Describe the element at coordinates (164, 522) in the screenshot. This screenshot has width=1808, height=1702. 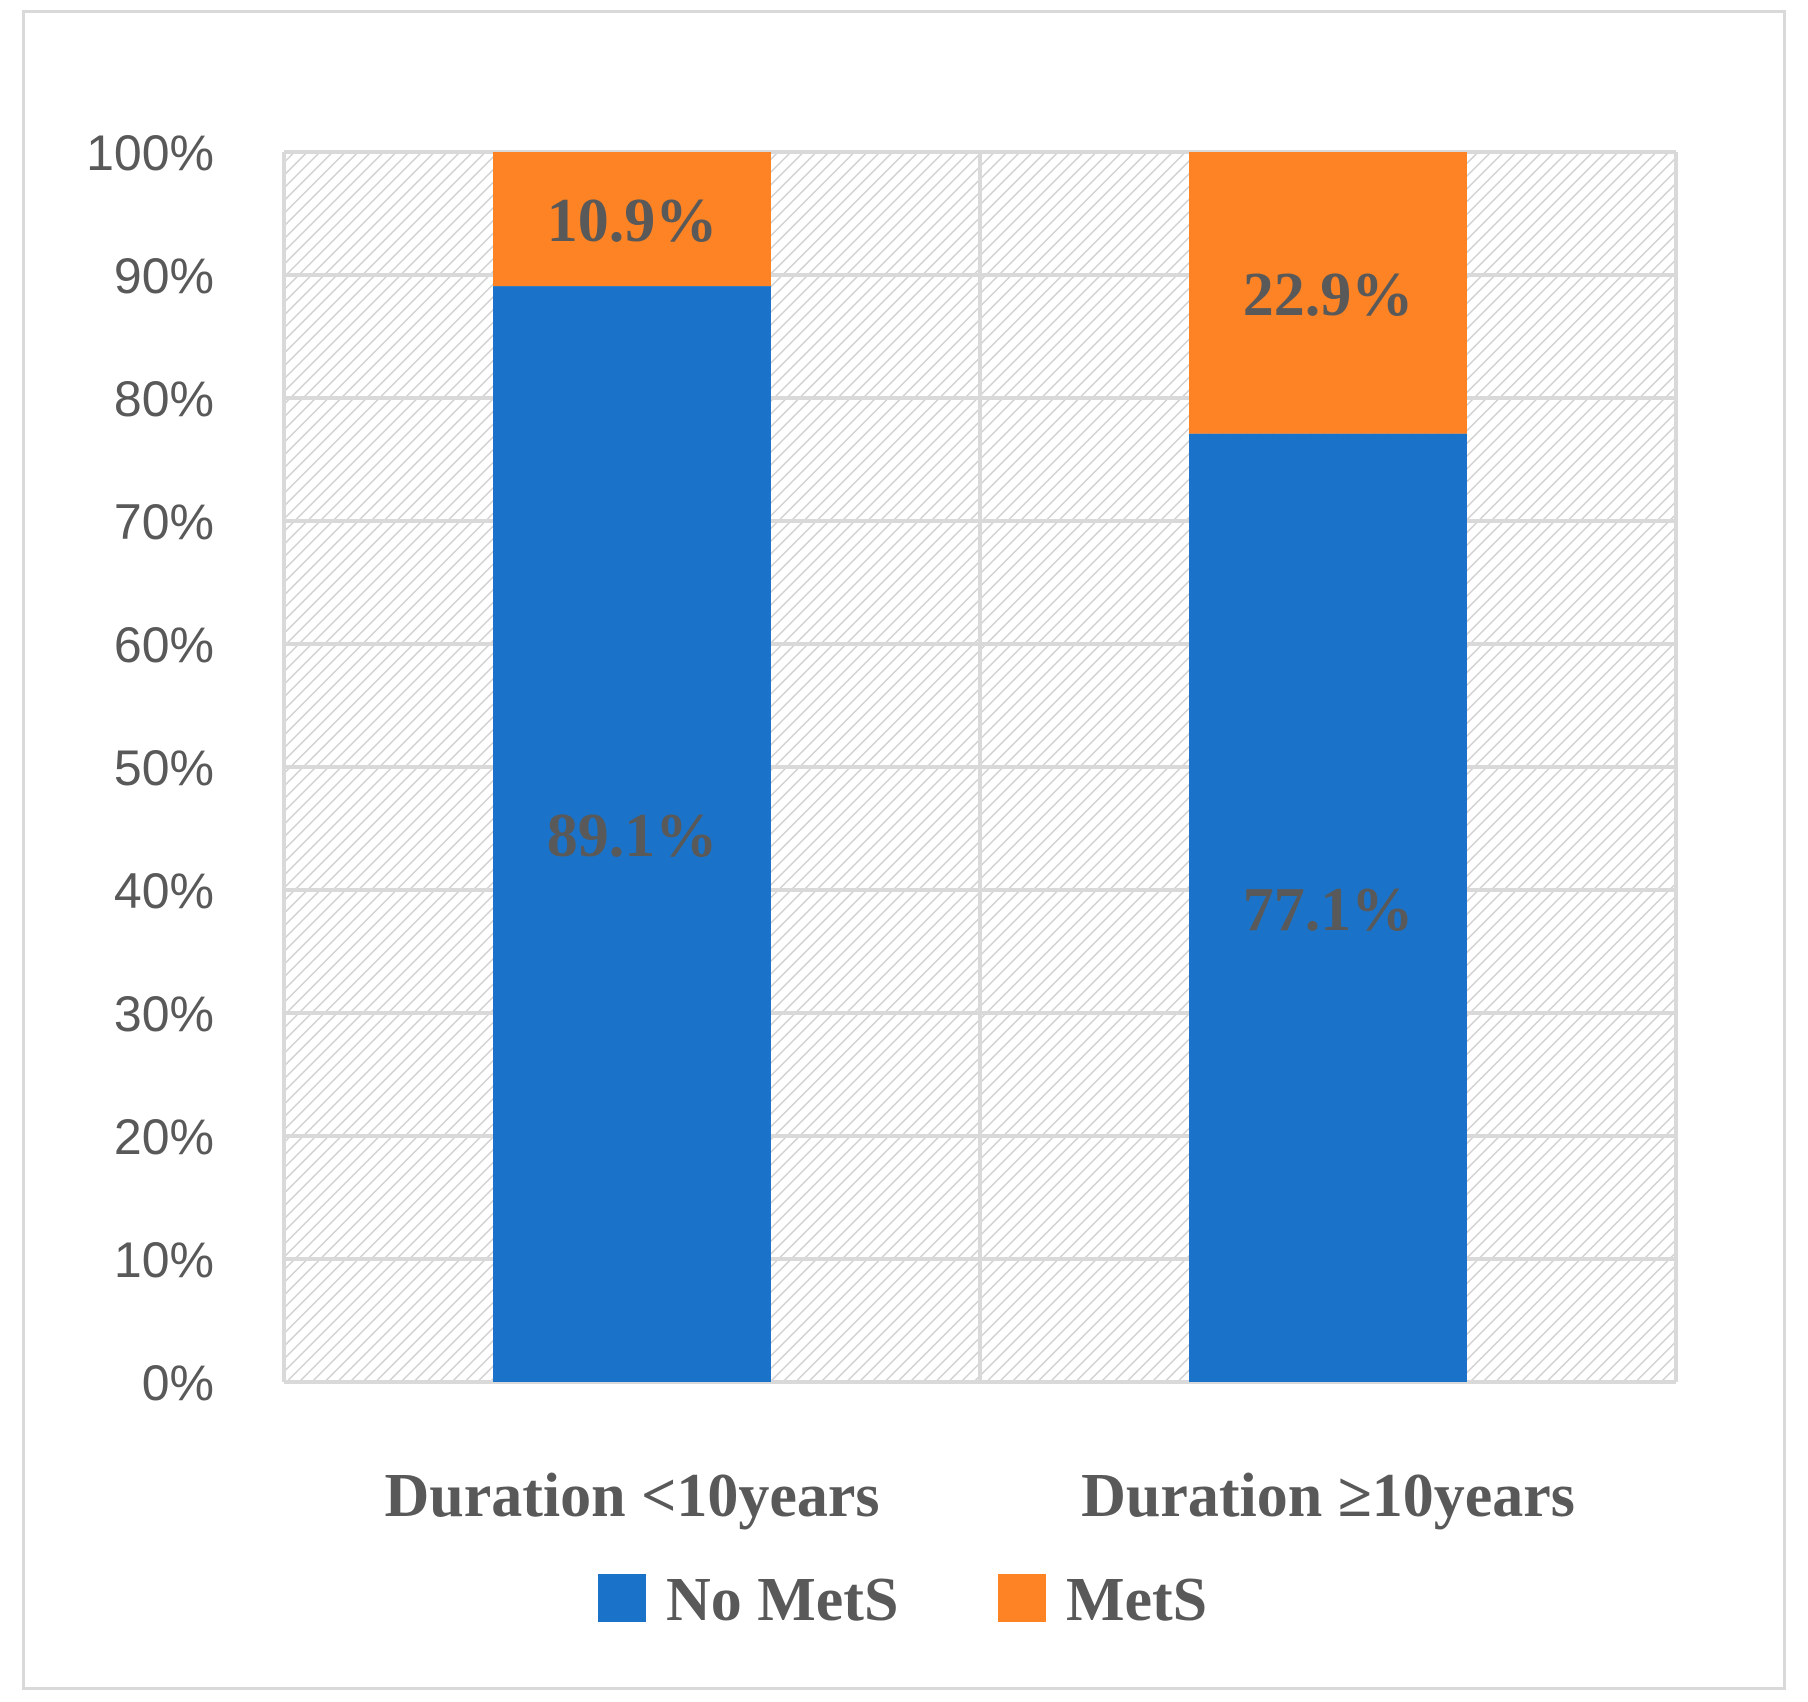
I see `y-tick-label: 70%` at that location.